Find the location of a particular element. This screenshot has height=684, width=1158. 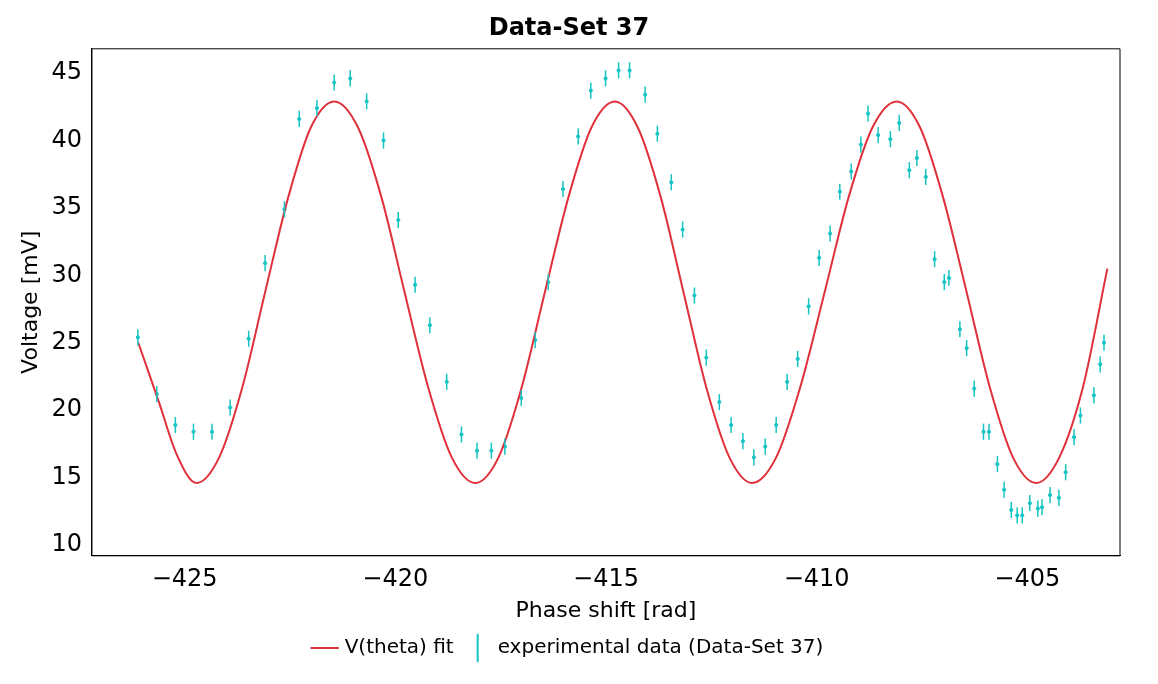

y-tick-label: 30 is located at coordinates (66, 273).